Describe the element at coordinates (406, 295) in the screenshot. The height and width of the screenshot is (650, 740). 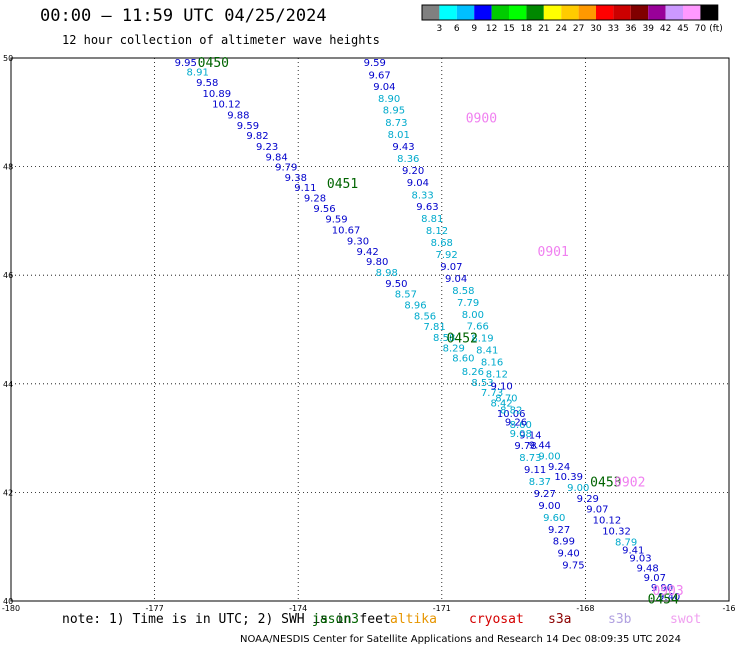
I see `wave-height-point: 8.57` at that location.